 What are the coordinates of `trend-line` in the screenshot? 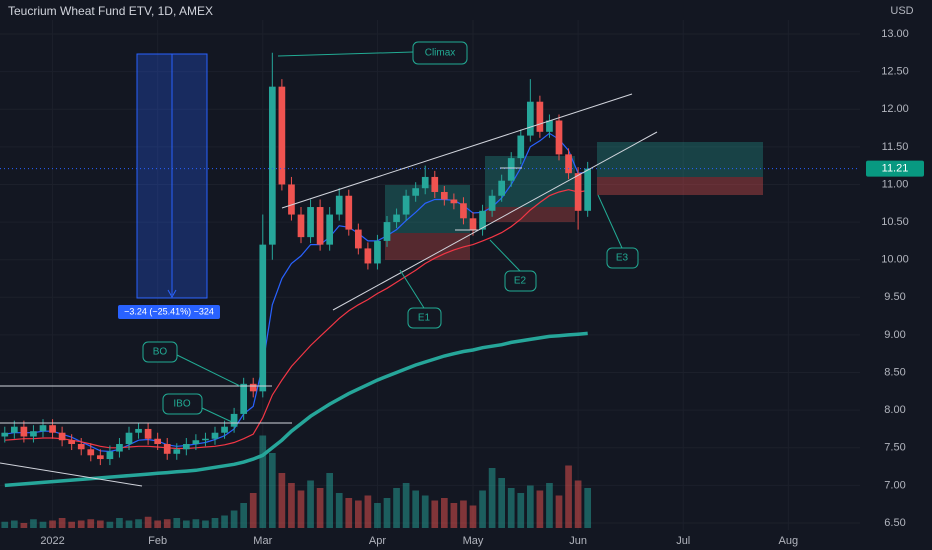 It's located at (71, 474).